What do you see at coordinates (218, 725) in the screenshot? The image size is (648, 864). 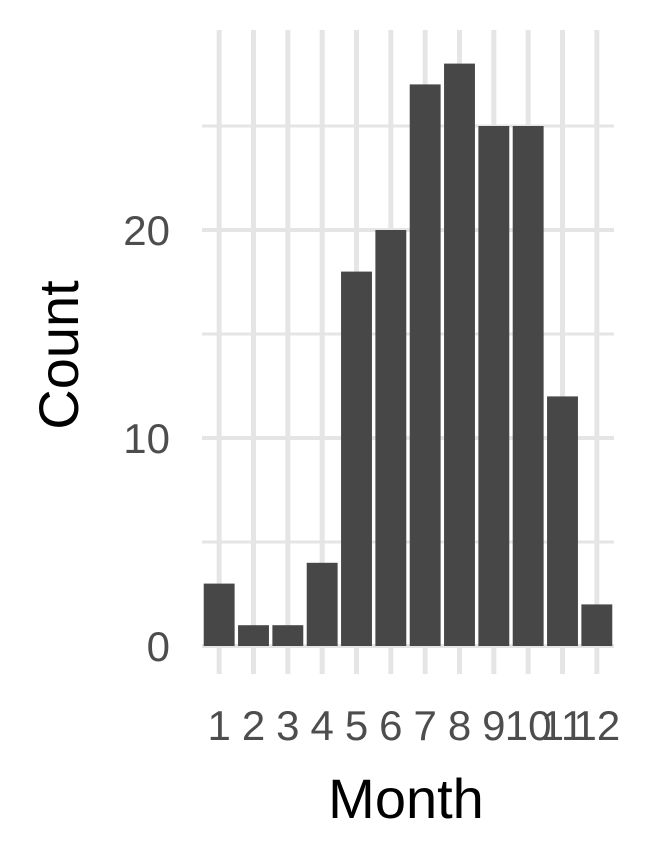 I see `x-tick-label: 1` at bounding box center [218, 725].